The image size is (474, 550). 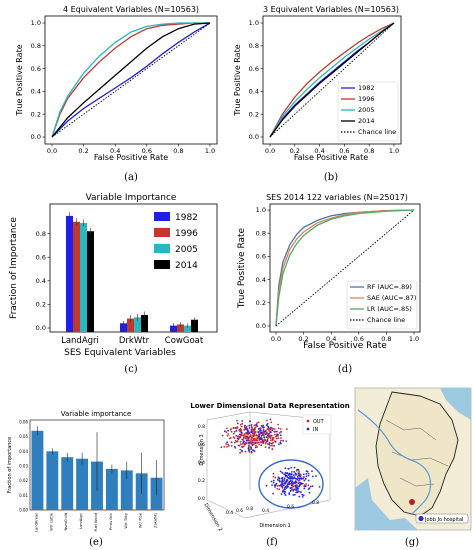 What do you see at coordinates (331, 339) in the screenshot?
I see `chart-d-xtick-label: 0.4` at bounding box center [331, 339].